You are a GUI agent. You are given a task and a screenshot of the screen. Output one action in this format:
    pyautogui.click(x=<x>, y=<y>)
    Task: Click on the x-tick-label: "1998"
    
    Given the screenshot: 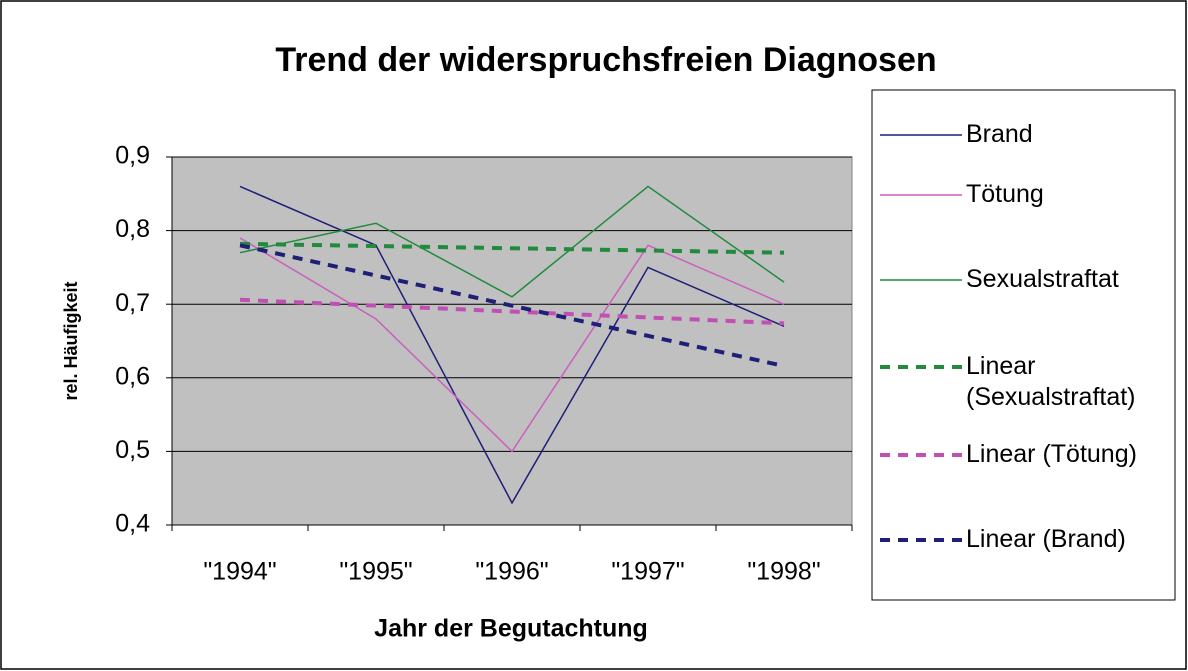 What is the action you would take?
    pyautogui.click(x=783, y=572)
    